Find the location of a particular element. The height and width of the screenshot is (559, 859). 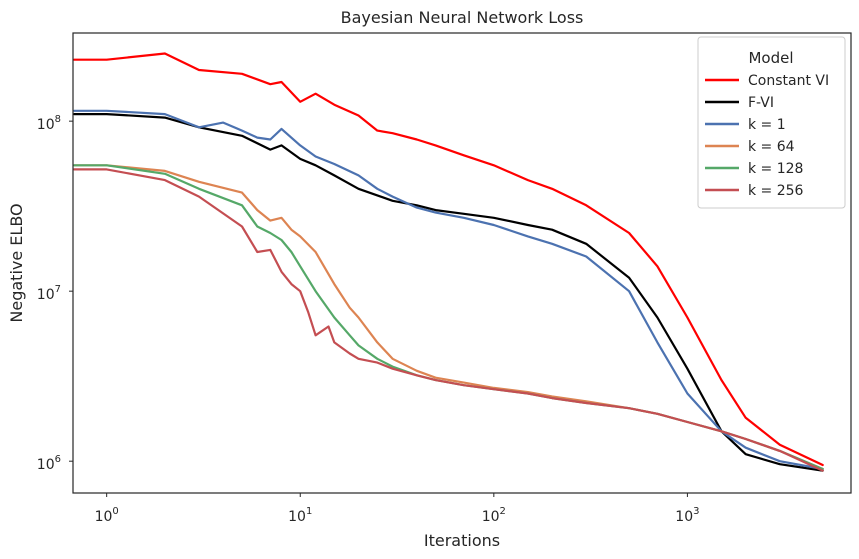

x-tick-label-1: 10¹ is located at coordinates (300, 515).